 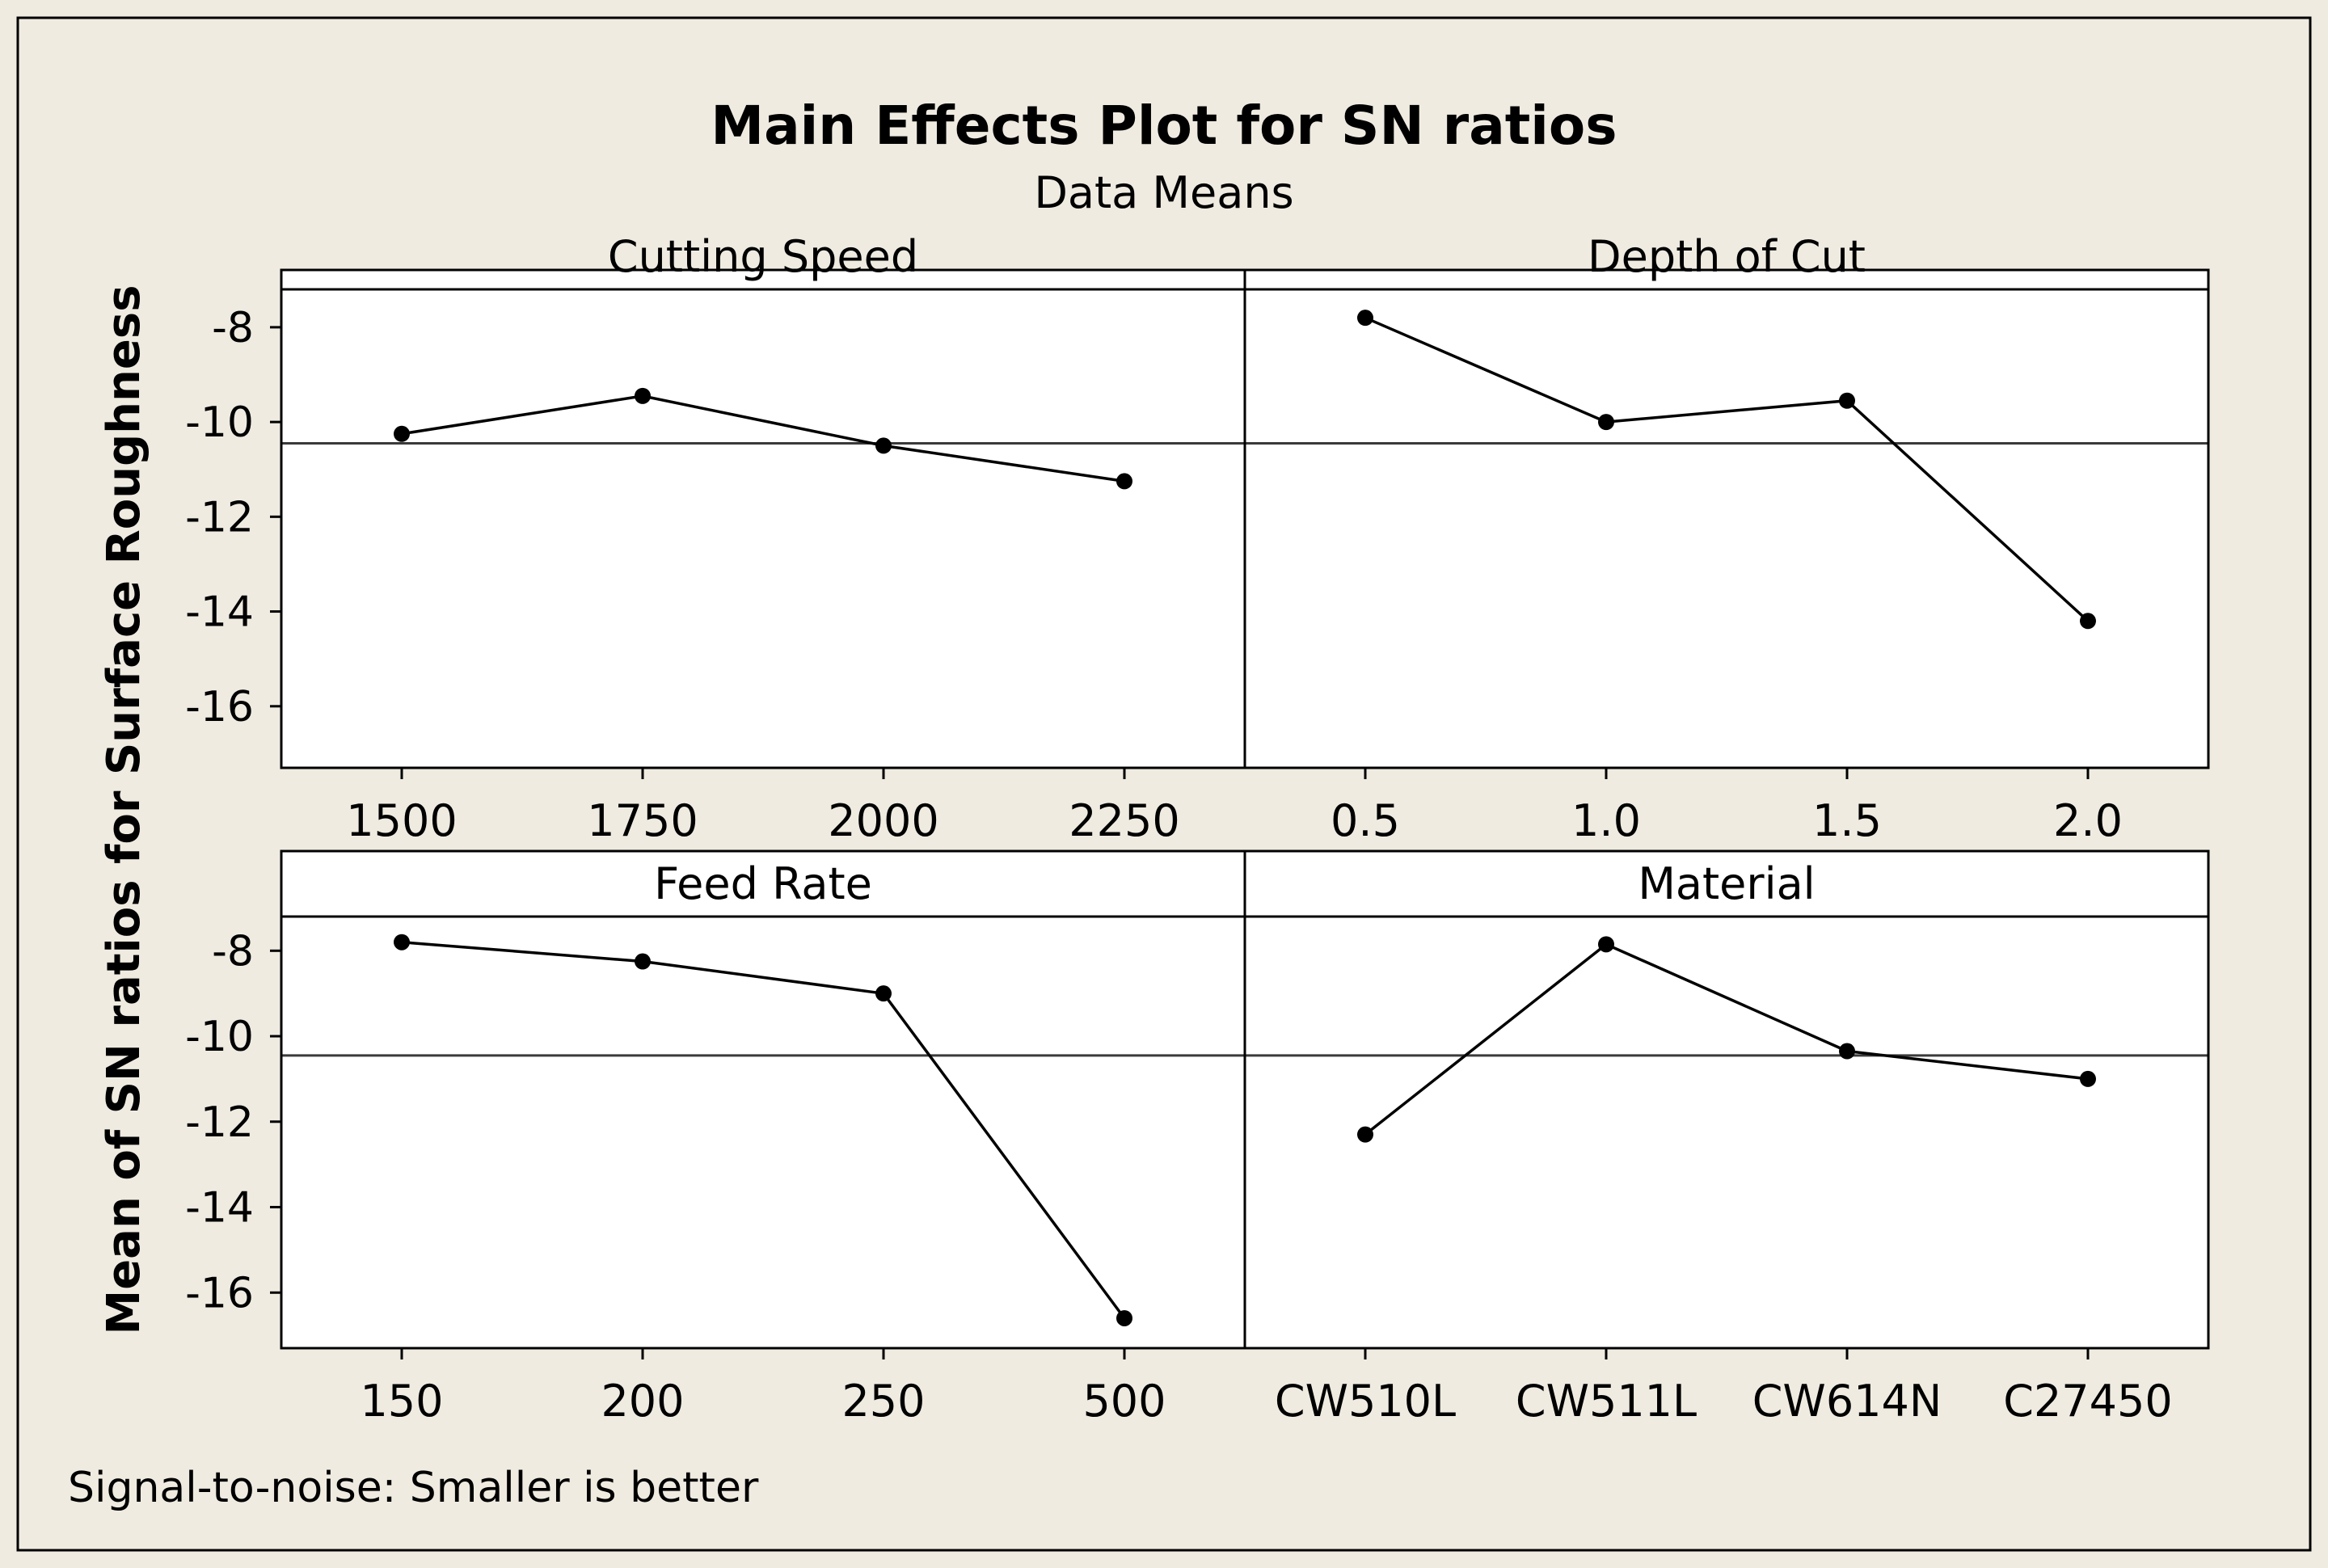 I want to click on y-tick-label-cutting-speed-0: -8, so click(x=233, y=328).